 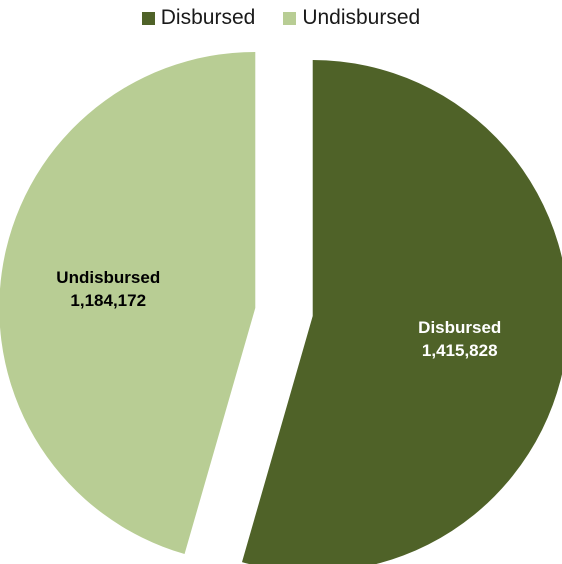 I want to click on slice-label-value-disbursed: 1,415,828, so click(x=460, y=350).